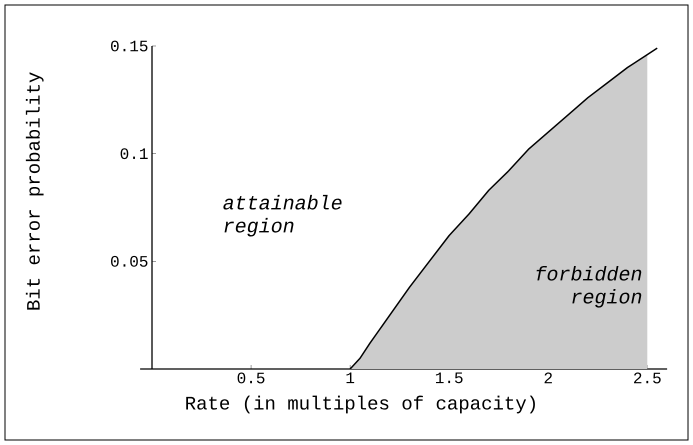  What do you see at coordinates (589, 287) in the screenshot?
I see `annotation: forbidden region` at bounding box center [589, 287].